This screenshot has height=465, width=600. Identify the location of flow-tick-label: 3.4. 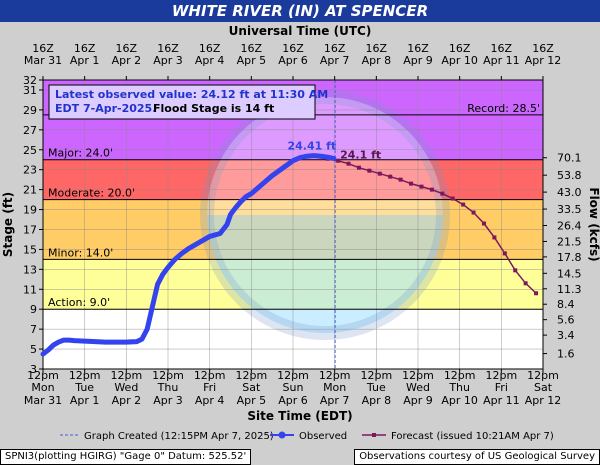
(566, 335).